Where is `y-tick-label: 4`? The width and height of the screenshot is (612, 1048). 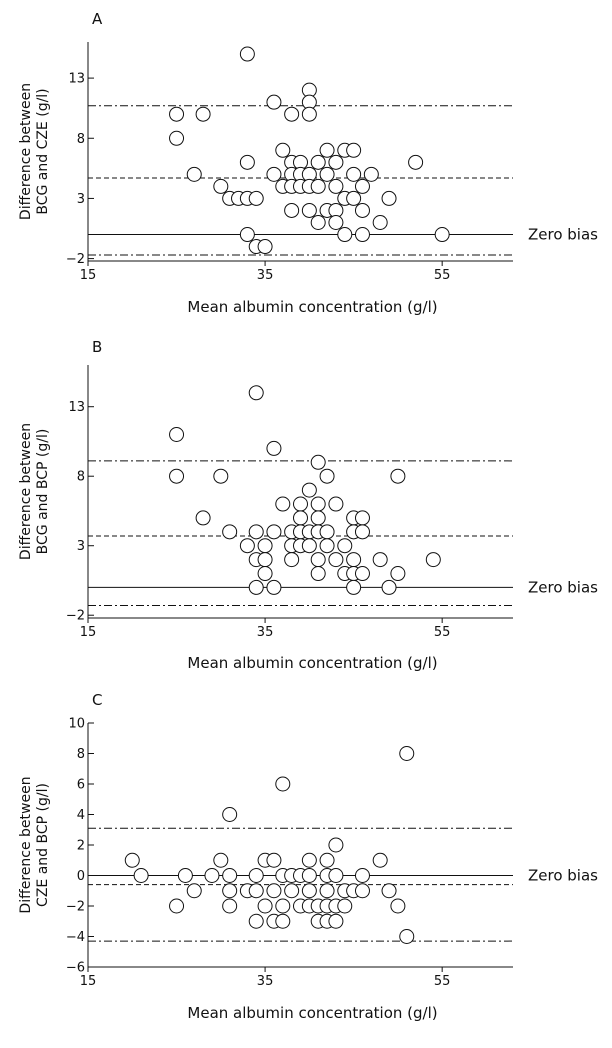
y-tick-label: 4 is located at coordinates (81, 815).